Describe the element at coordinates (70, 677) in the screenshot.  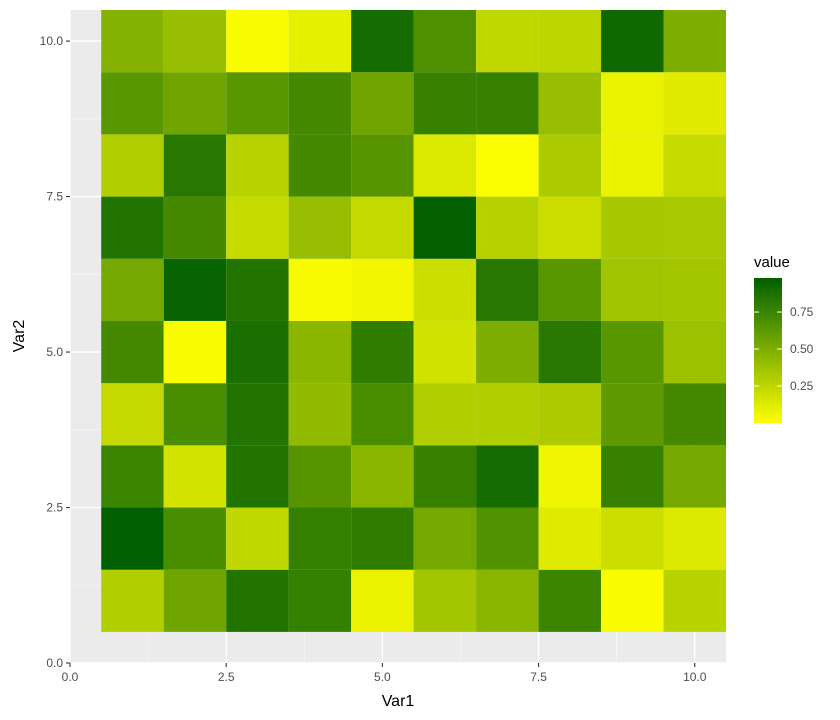
I see `x-tick-label: 0.0` at that location.